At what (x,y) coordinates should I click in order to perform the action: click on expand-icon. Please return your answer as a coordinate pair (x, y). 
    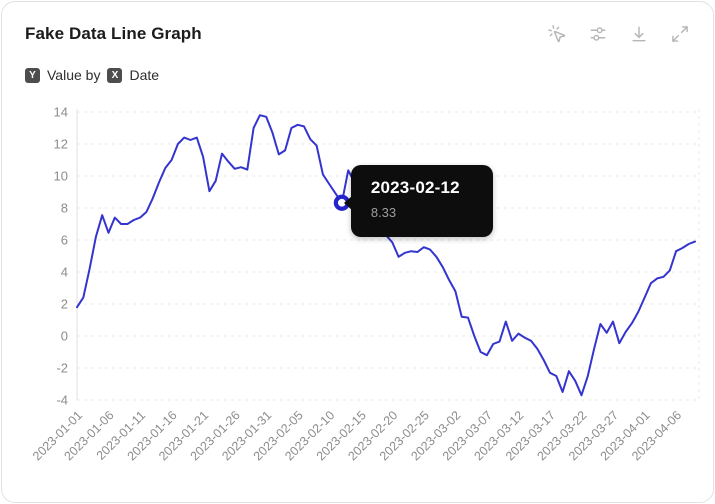
    Looking at the image, I should click on (680, 34).